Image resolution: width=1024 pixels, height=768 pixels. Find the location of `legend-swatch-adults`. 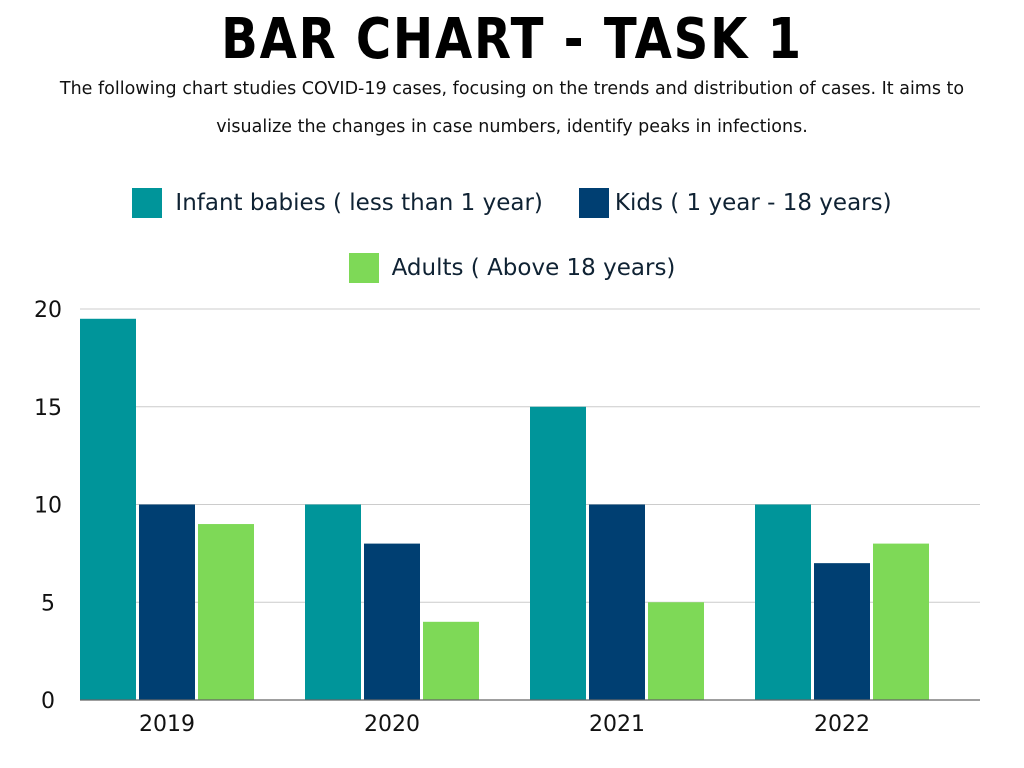

legend-swatch-adults is located at coordinates (363, 268).